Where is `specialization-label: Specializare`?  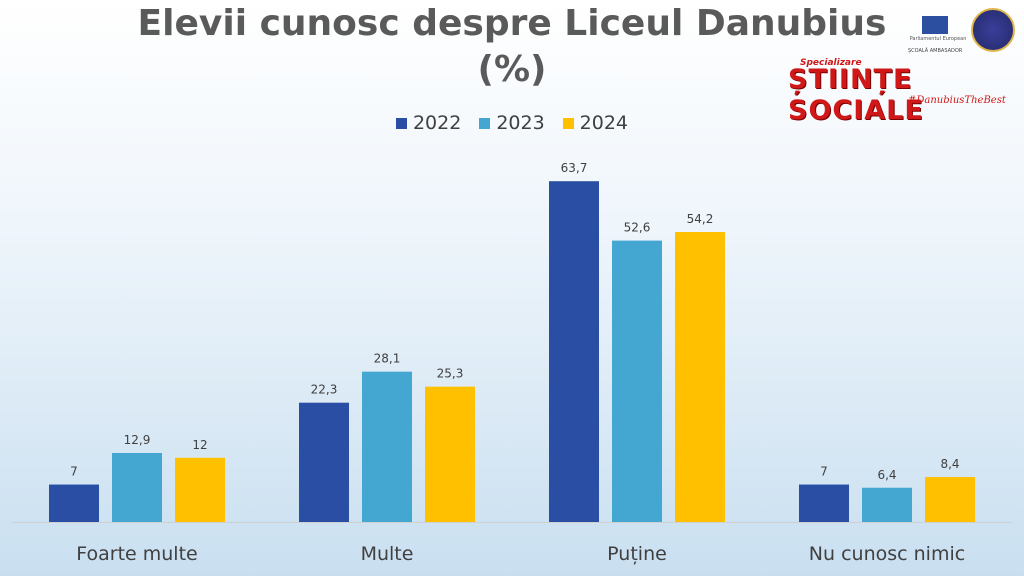 specialization-label: Specializare is located at coordinates (831, 63).